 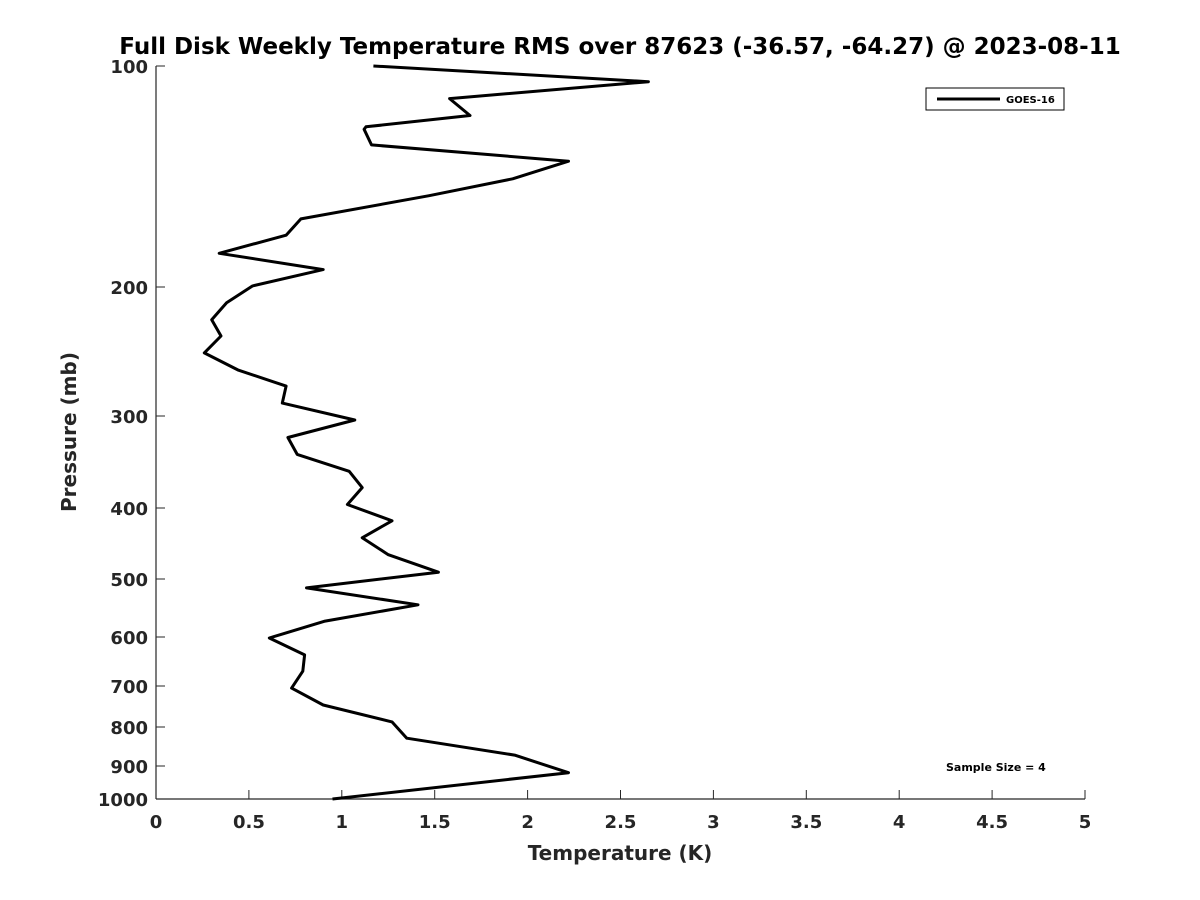 I want to click on y-tick-label: 700, so click(x=129, y=687).